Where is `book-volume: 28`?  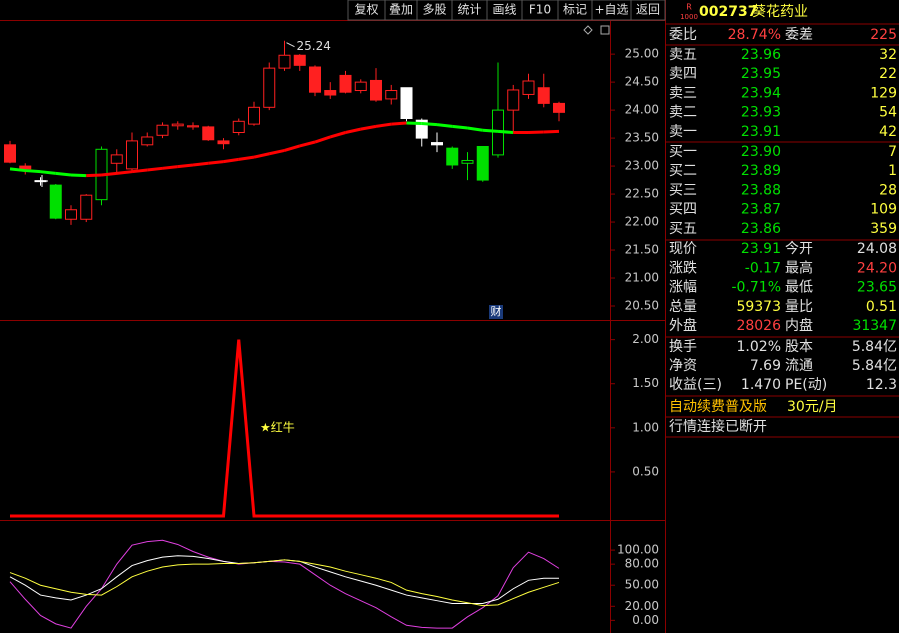
book-volume: 28 is located at coordinates (888, 190).